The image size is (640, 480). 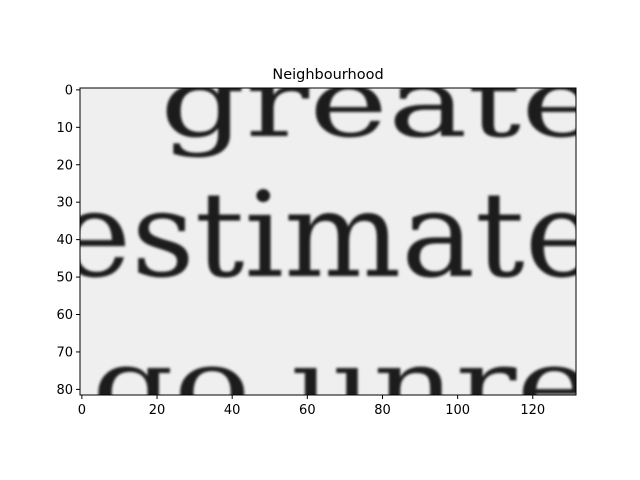 What do you see at coordinates (457, 410) in the screenshot?
I see `x-tick-label: 100` at bounding box center [457, 410].